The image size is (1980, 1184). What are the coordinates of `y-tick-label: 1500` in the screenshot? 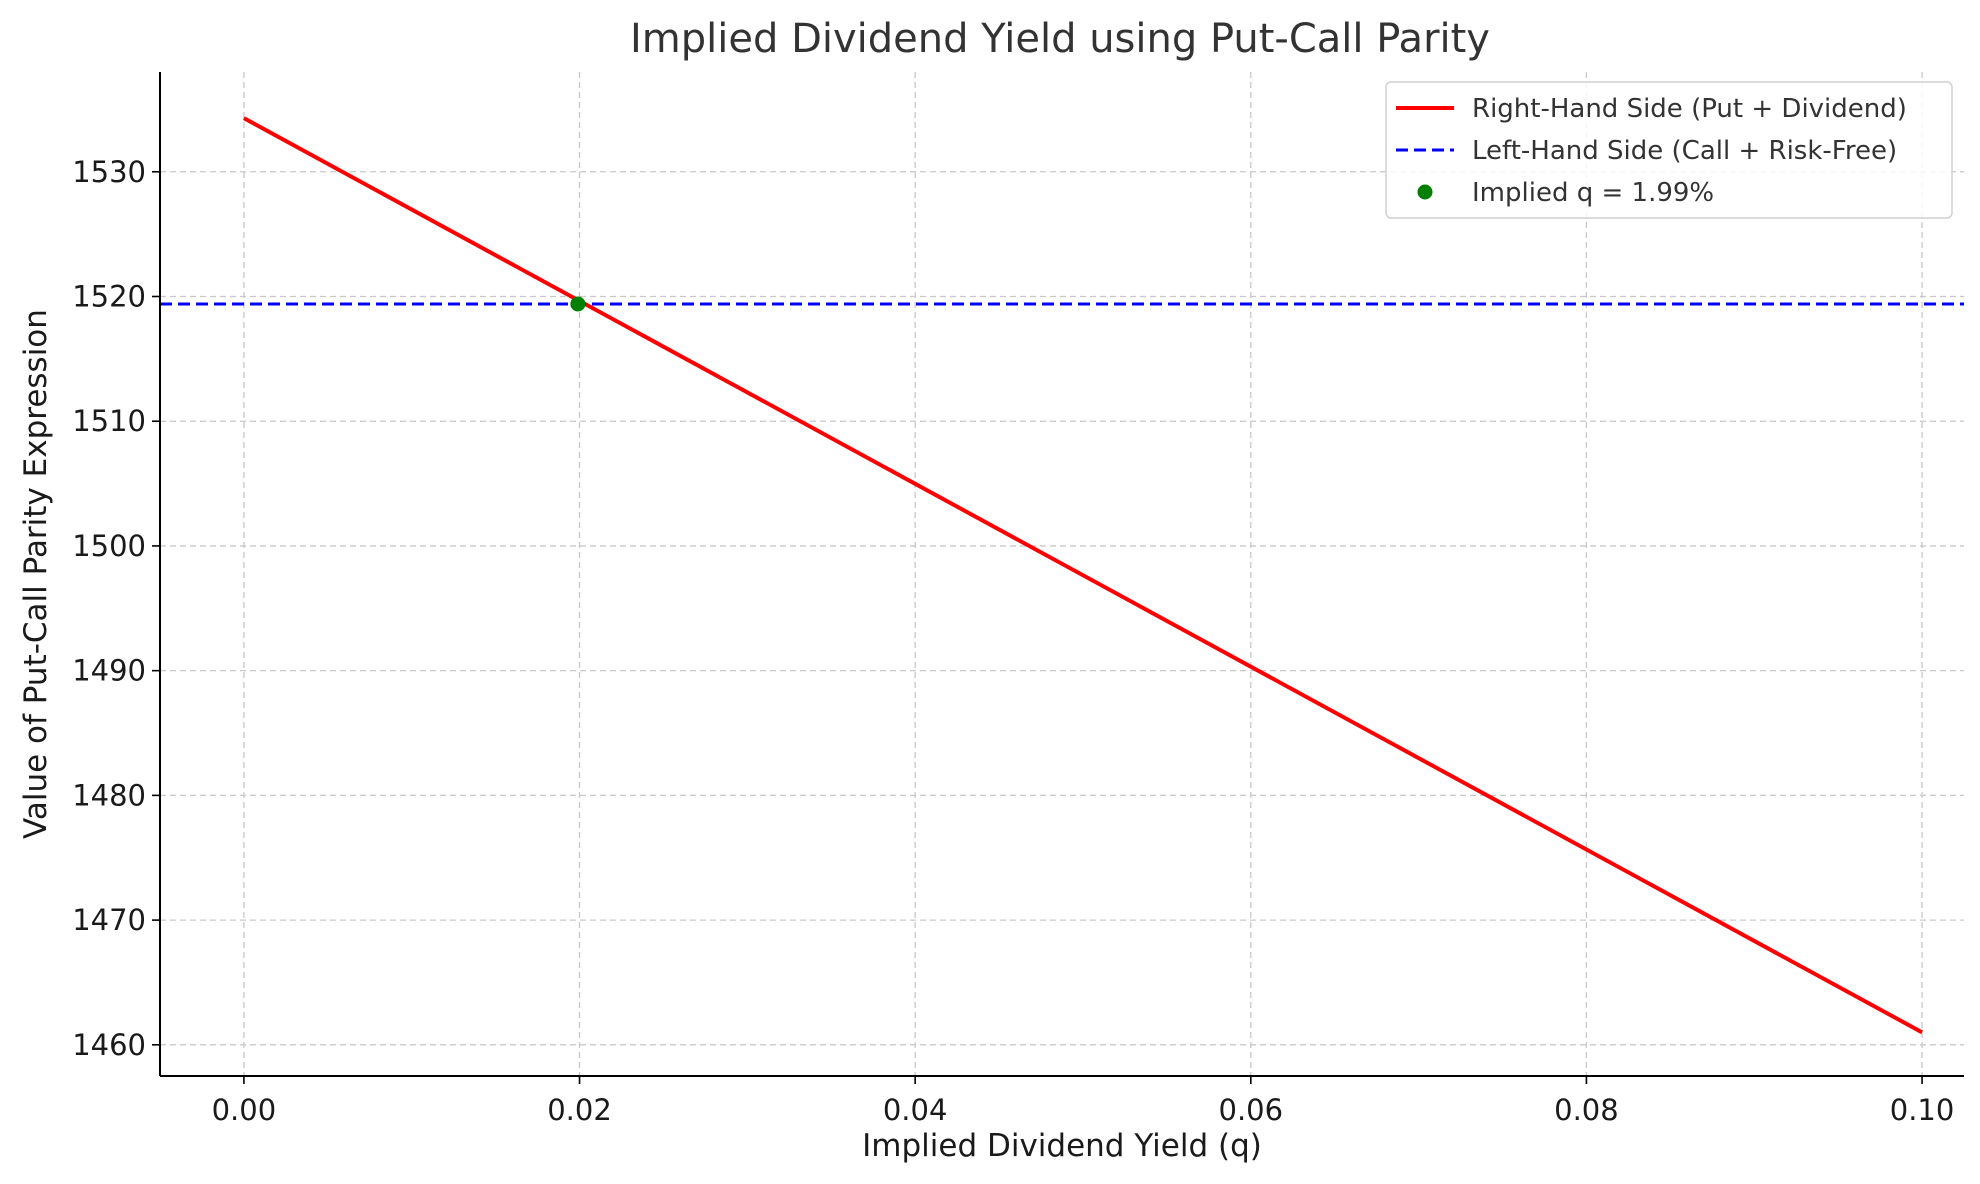 It's located at (109, 546).